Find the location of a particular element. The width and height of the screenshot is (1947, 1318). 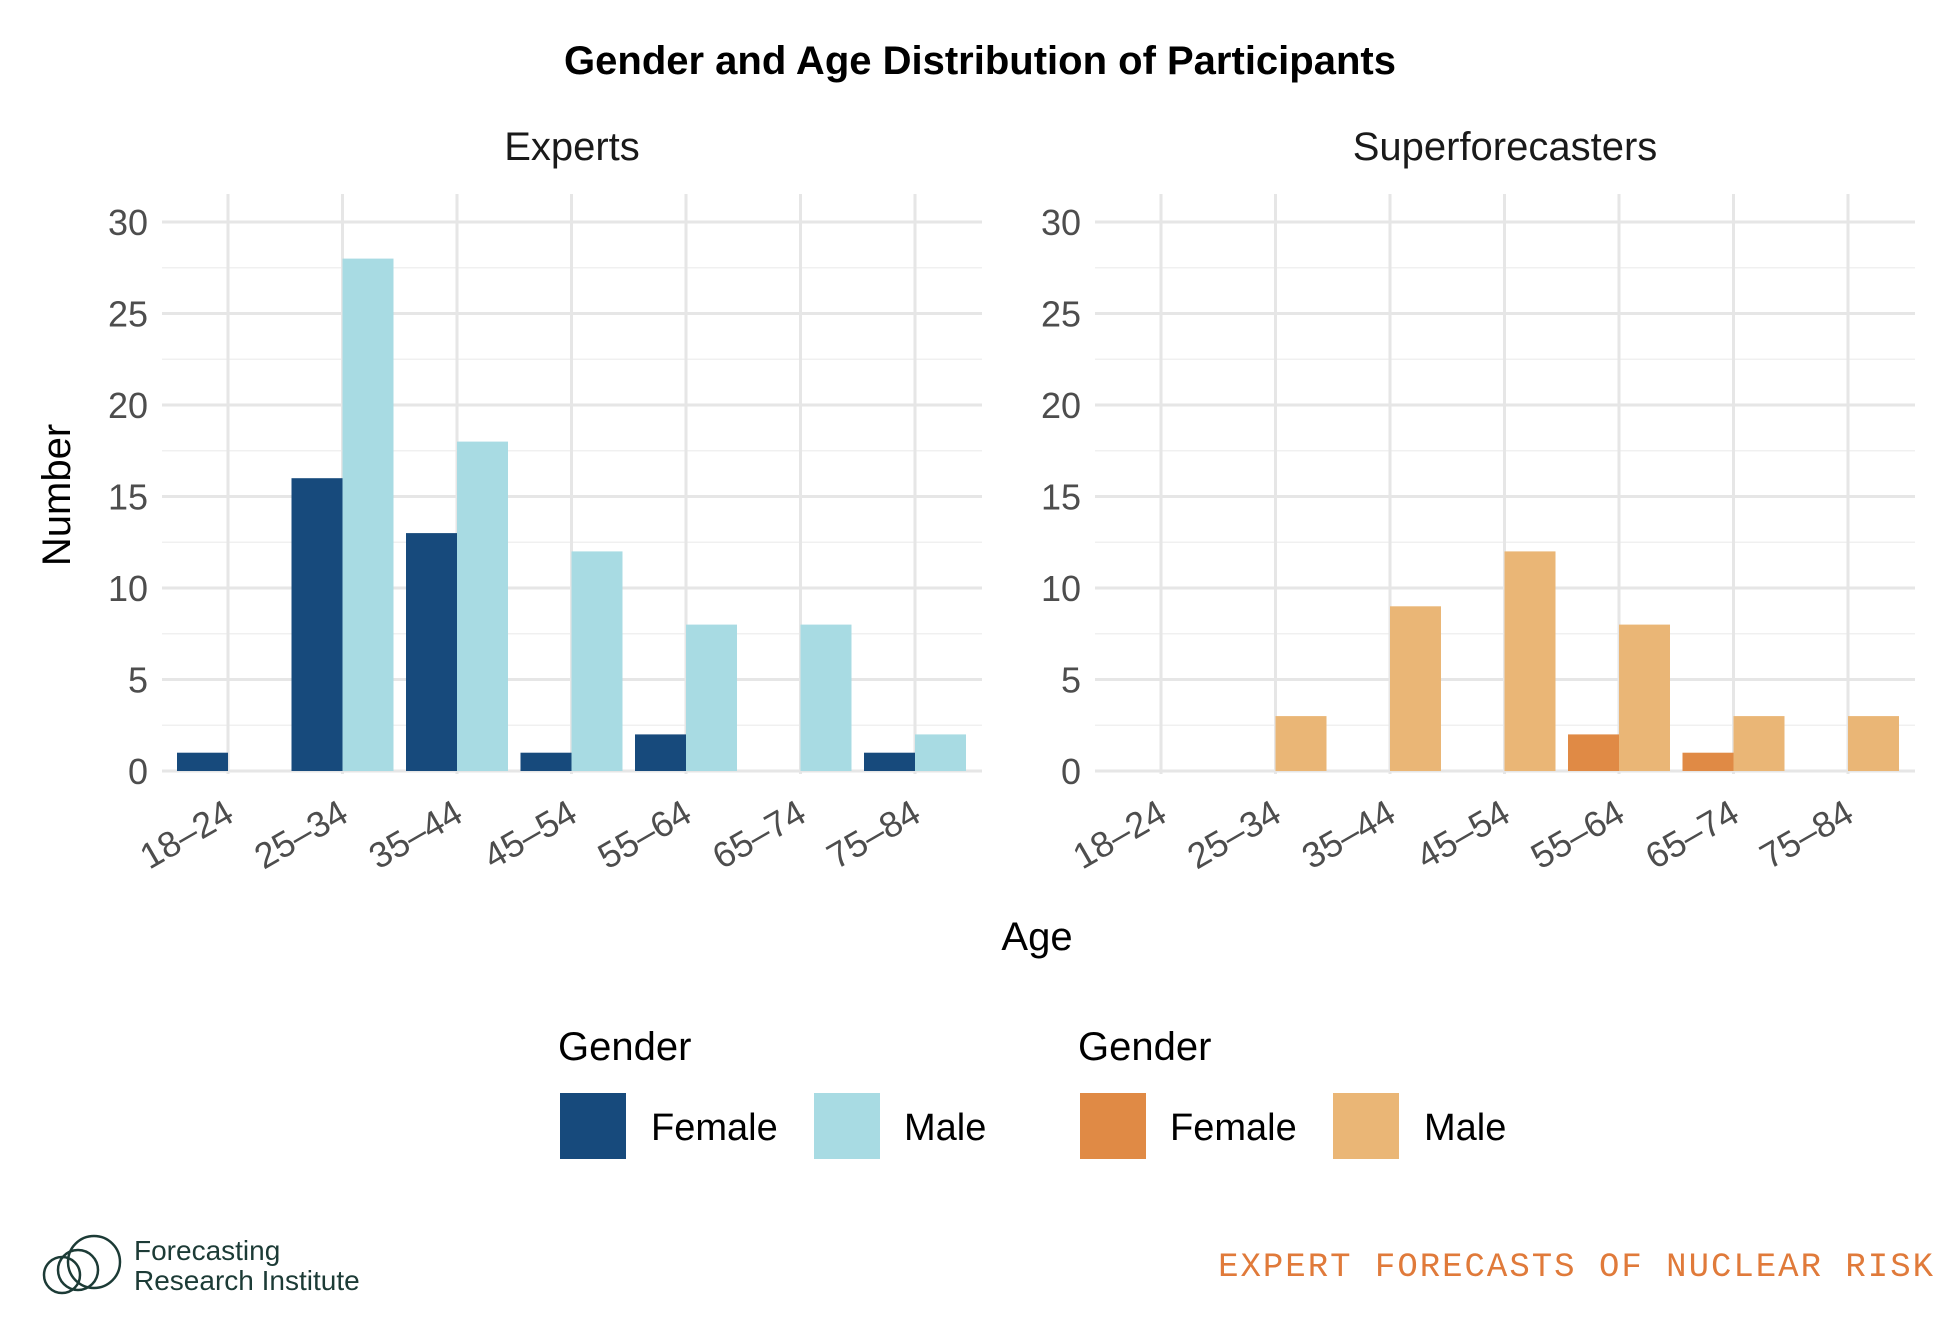

panel-title: Experts is located at coordinates (572, 147).